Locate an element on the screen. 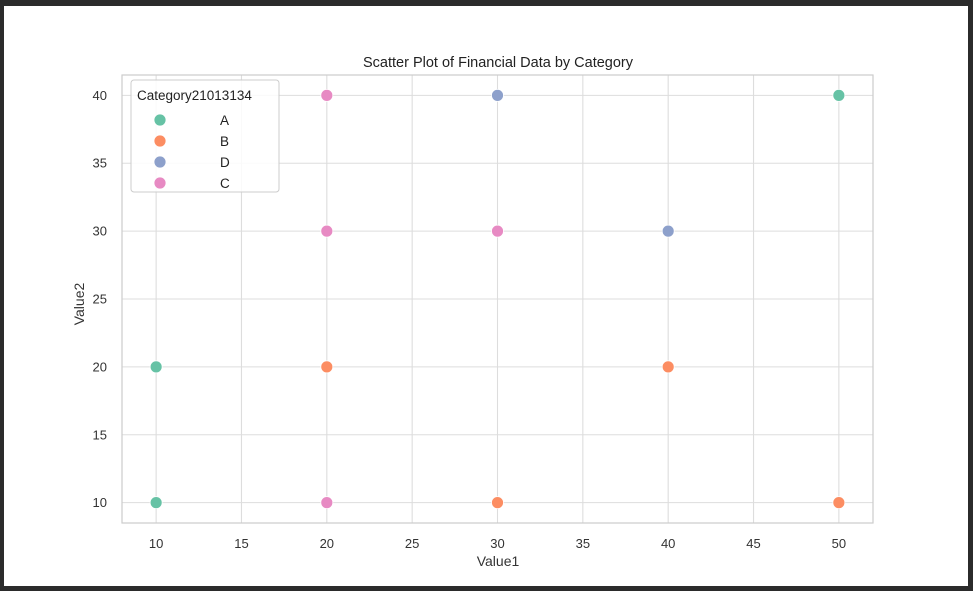 The width and height of the screenshot is (973, 591). y-tick-label: 35 is located at coordinates (100, 163).